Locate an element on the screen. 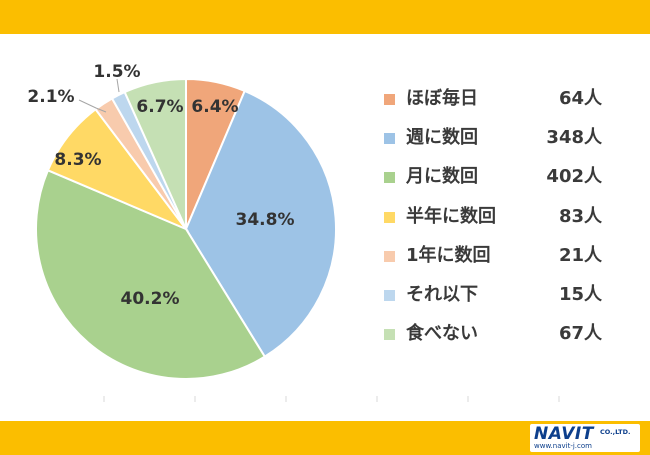 Image resolution: width=650 pixels, height=455 pixels. legend-item: ほぼ毎日 64人 is located at coordinates (504, 105).